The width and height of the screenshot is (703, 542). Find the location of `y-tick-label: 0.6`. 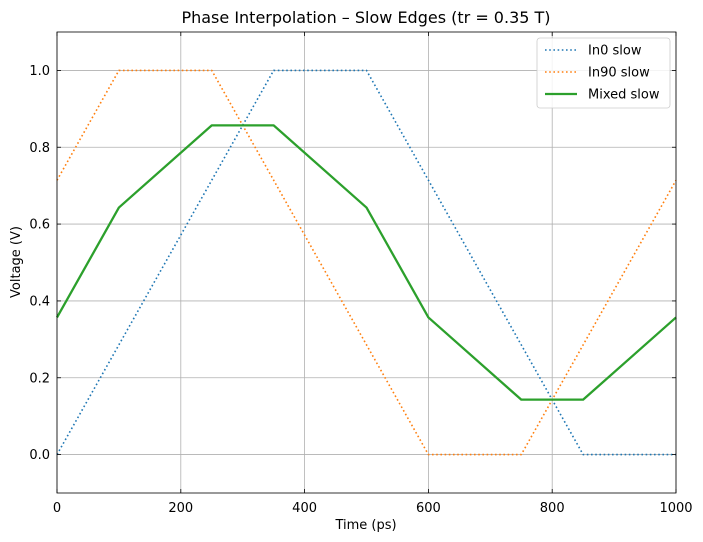

y-tick-label: 0.6 is located at coordinates (39, 225).